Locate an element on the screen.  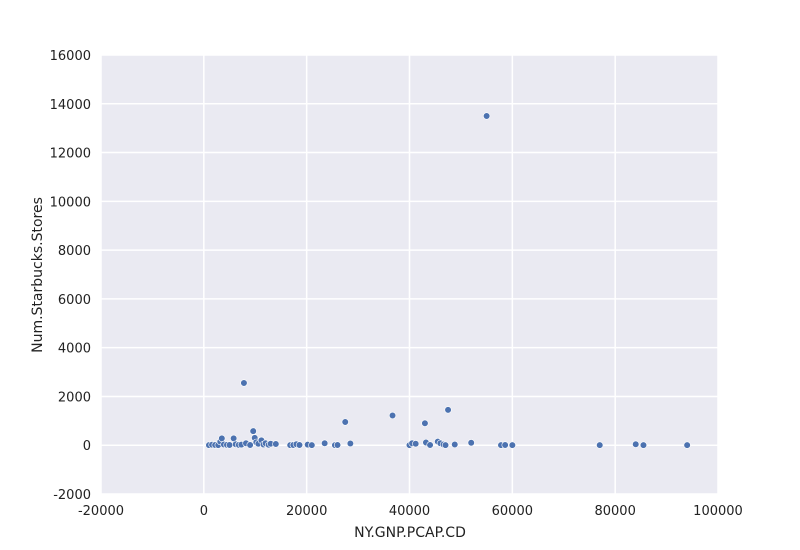
y-tick-label: 2000 is located at coordinates (74, 397).